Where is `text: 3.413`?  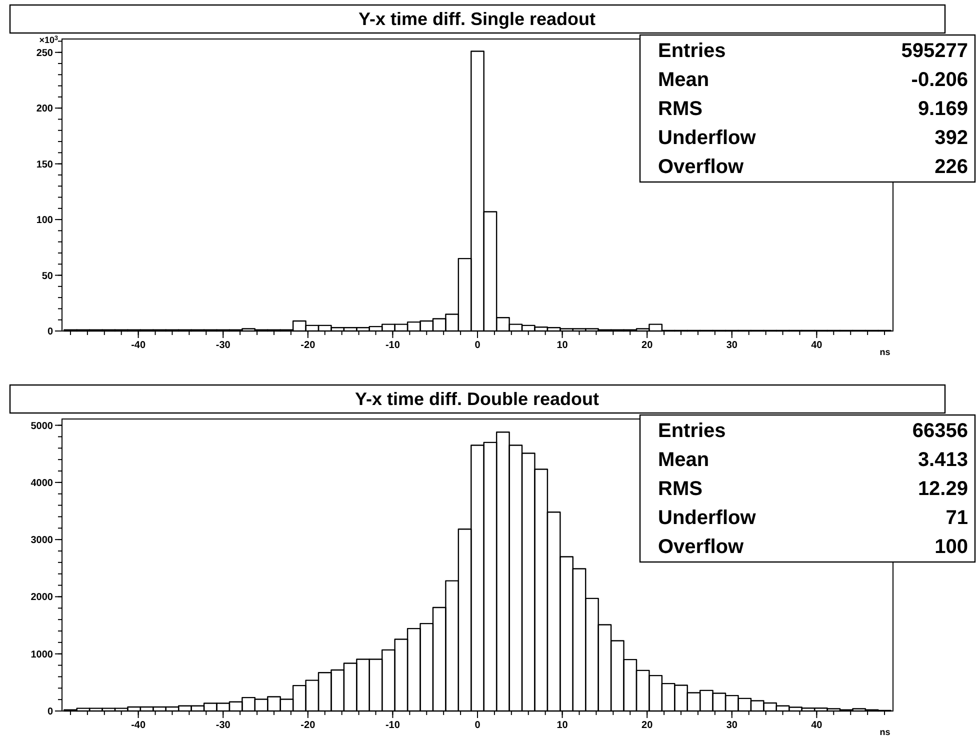
text: 3.413 is located at coordinates (943, 460).